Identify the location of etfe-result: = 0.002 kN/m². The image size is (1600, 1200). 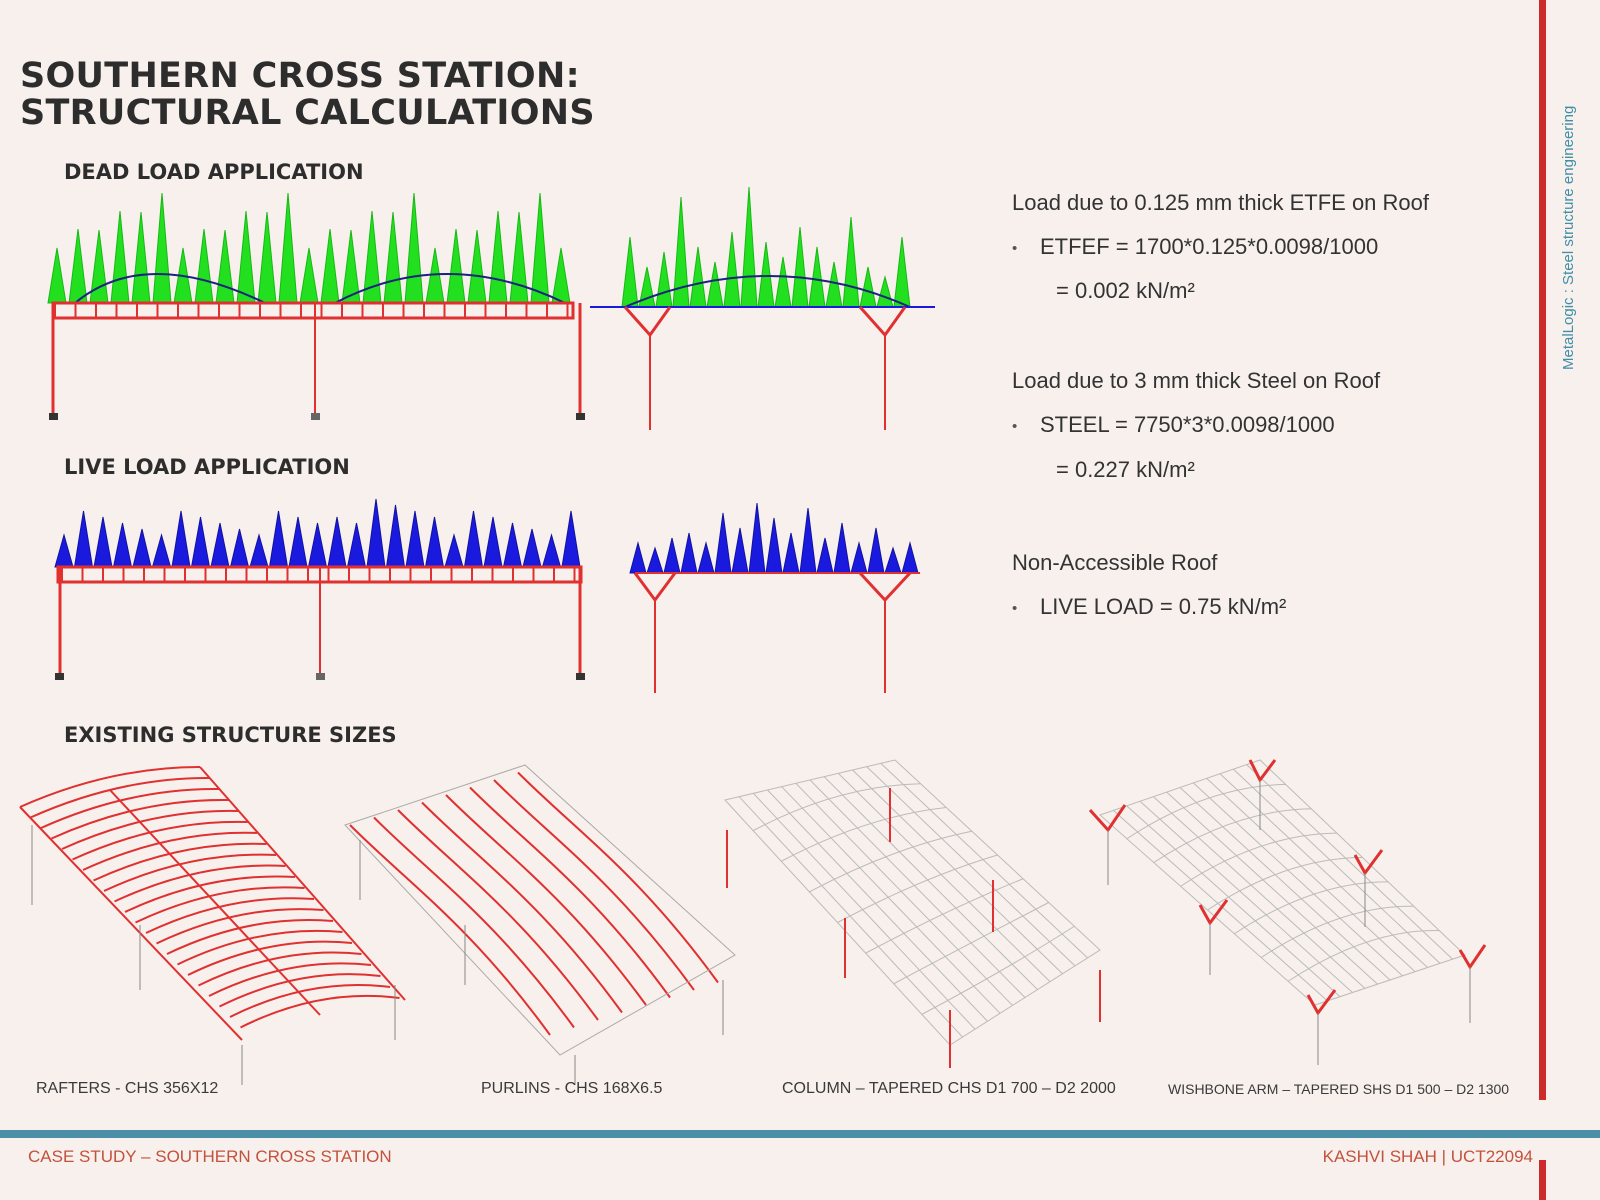
(1125, 290).